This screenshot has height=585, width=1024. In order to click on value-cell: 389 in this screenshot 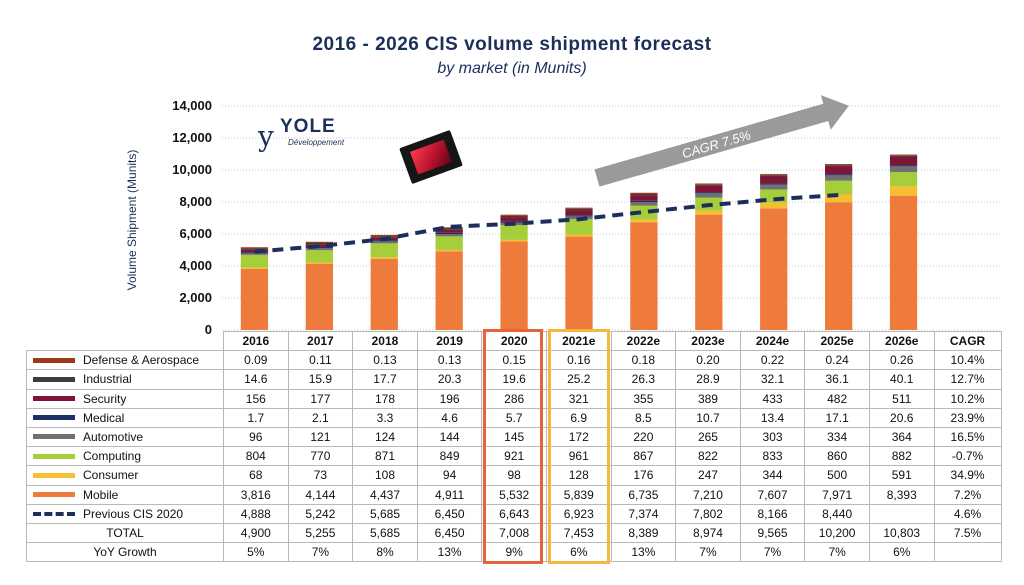, I will do `click(708, 398)`.